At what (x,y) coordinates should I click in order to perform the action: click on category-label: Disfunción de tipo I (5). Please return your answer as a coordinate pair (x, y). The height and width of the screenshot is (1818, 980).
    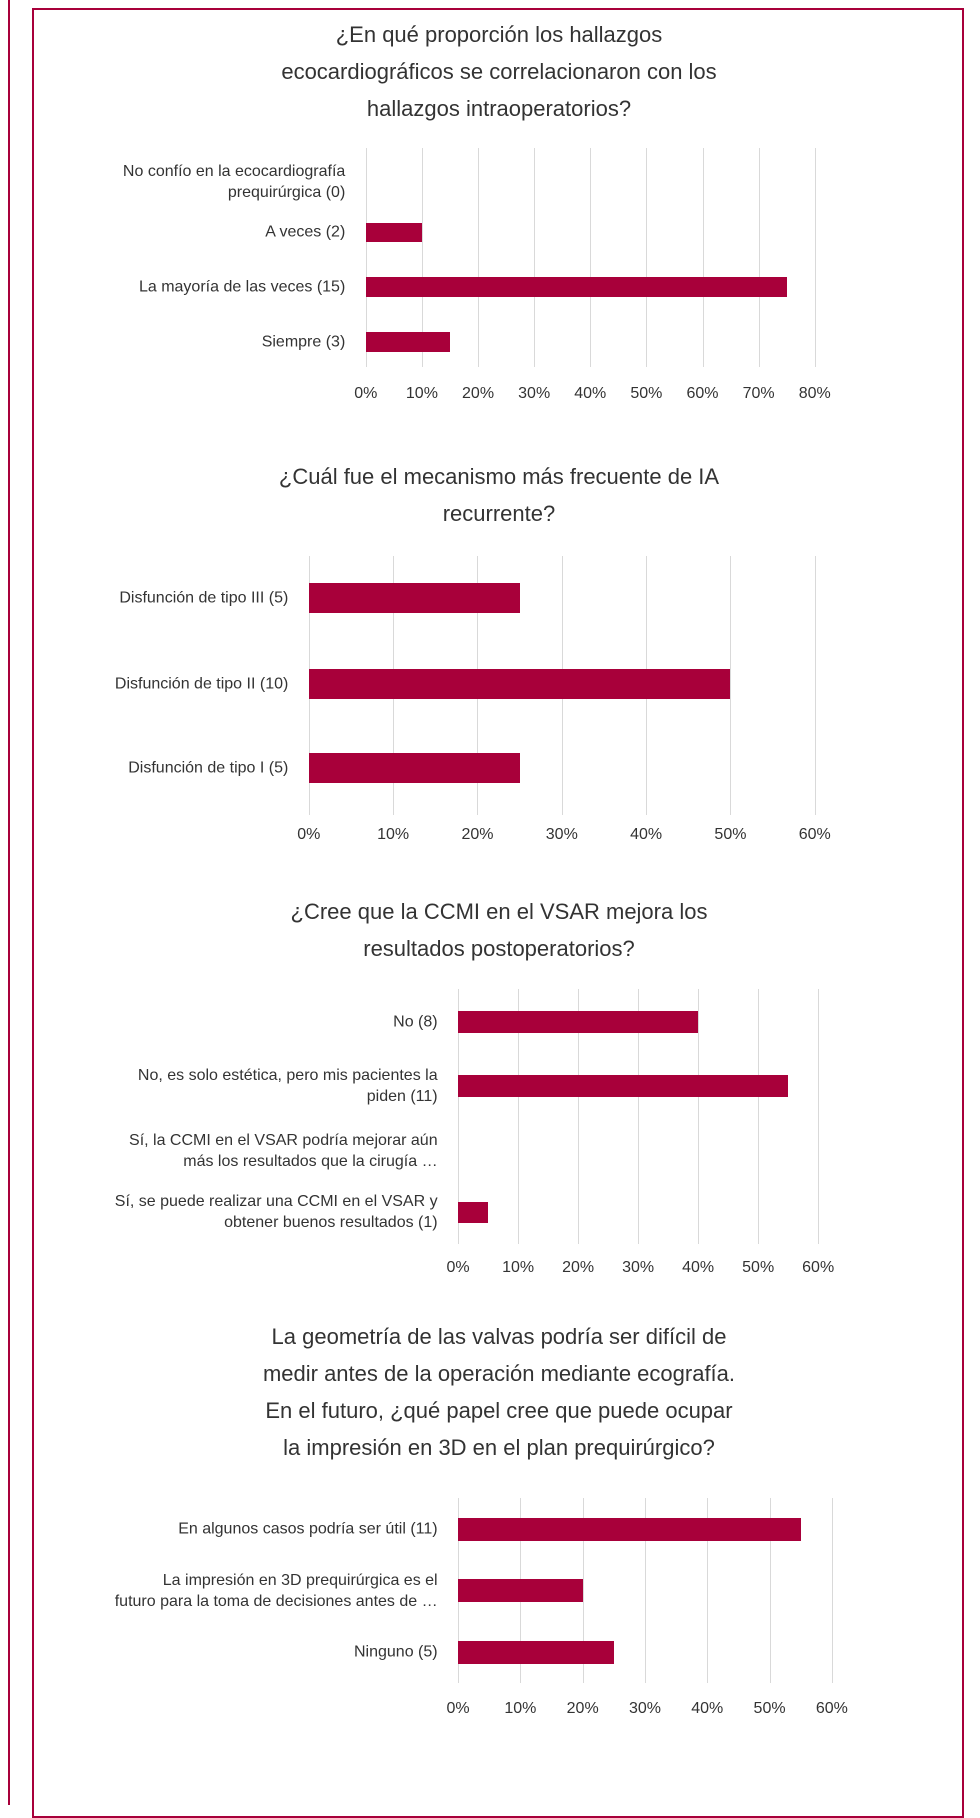
    Looking at the image, I should click on (208, 768).